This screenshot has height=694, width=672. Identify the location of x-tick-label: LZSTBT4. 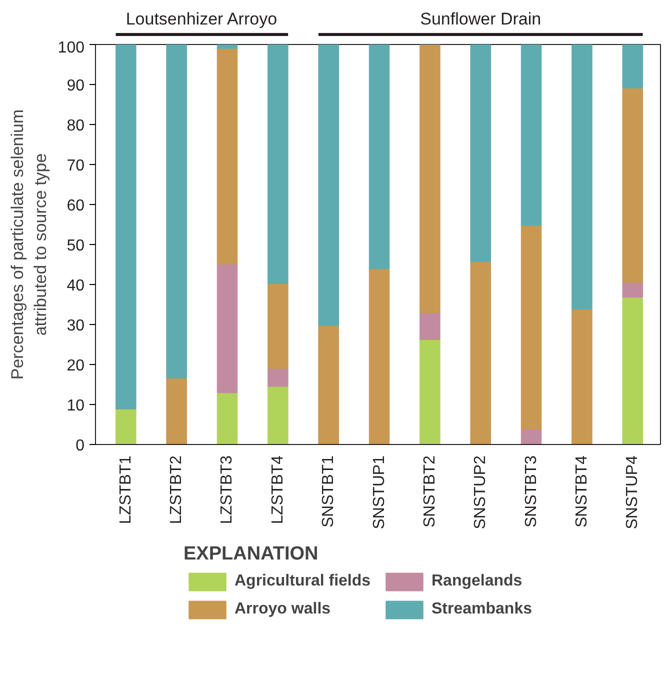
(277, 489).